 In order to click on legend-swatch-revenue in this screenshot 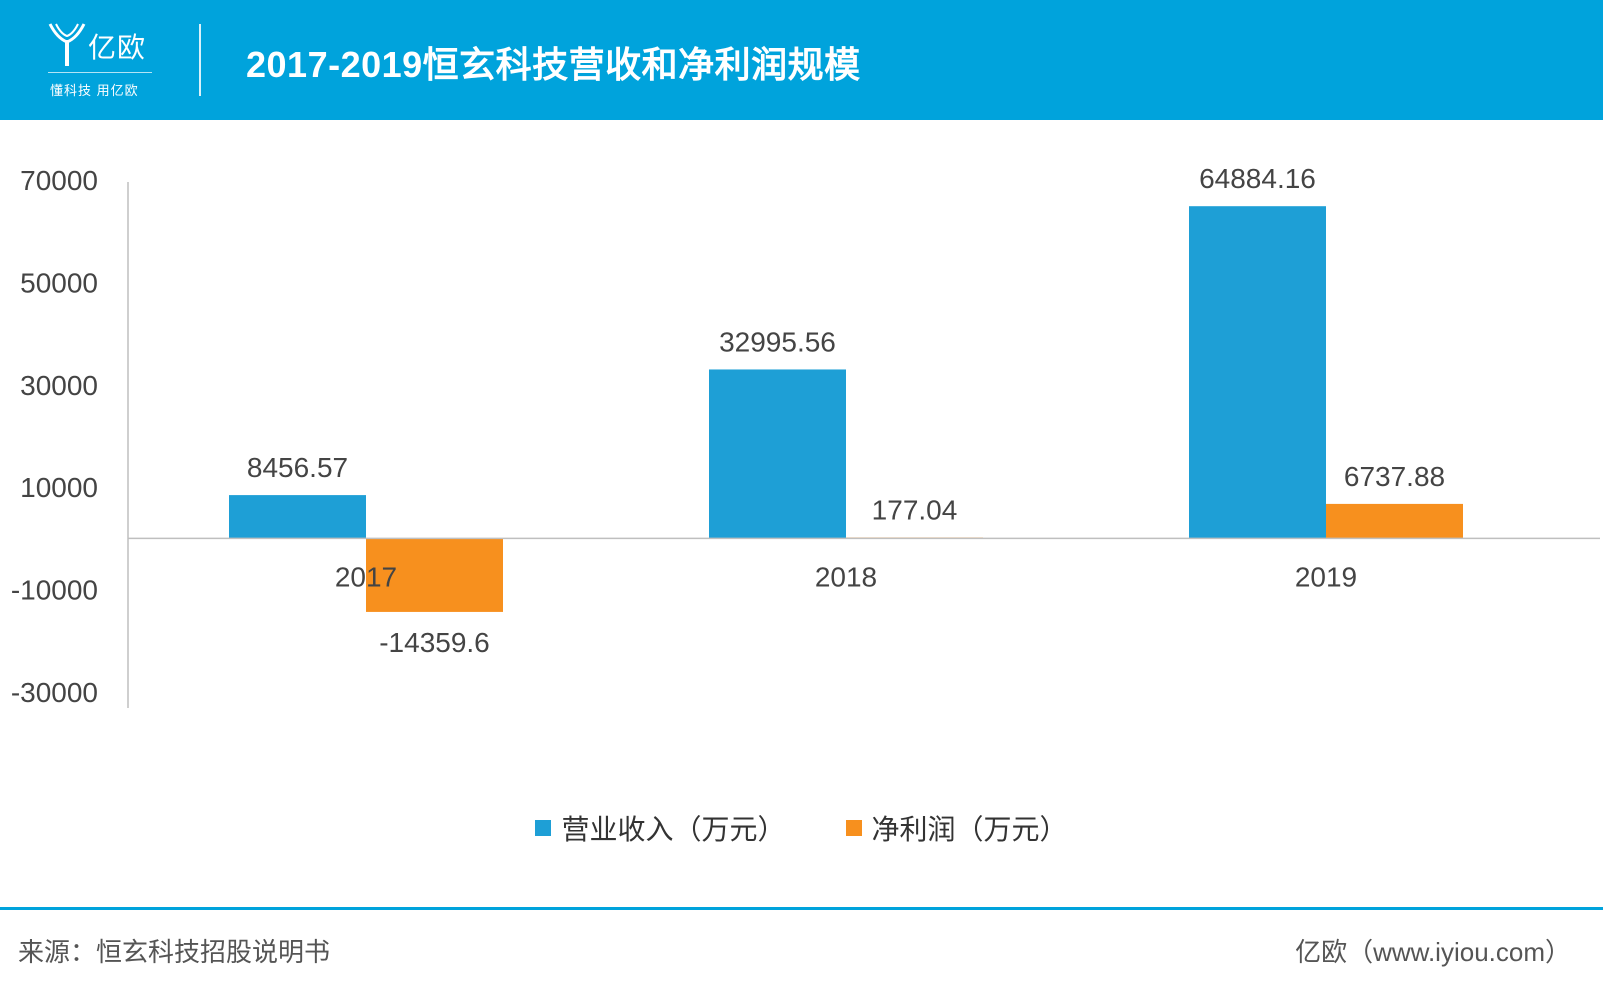, I will do `click(543, 828)`.